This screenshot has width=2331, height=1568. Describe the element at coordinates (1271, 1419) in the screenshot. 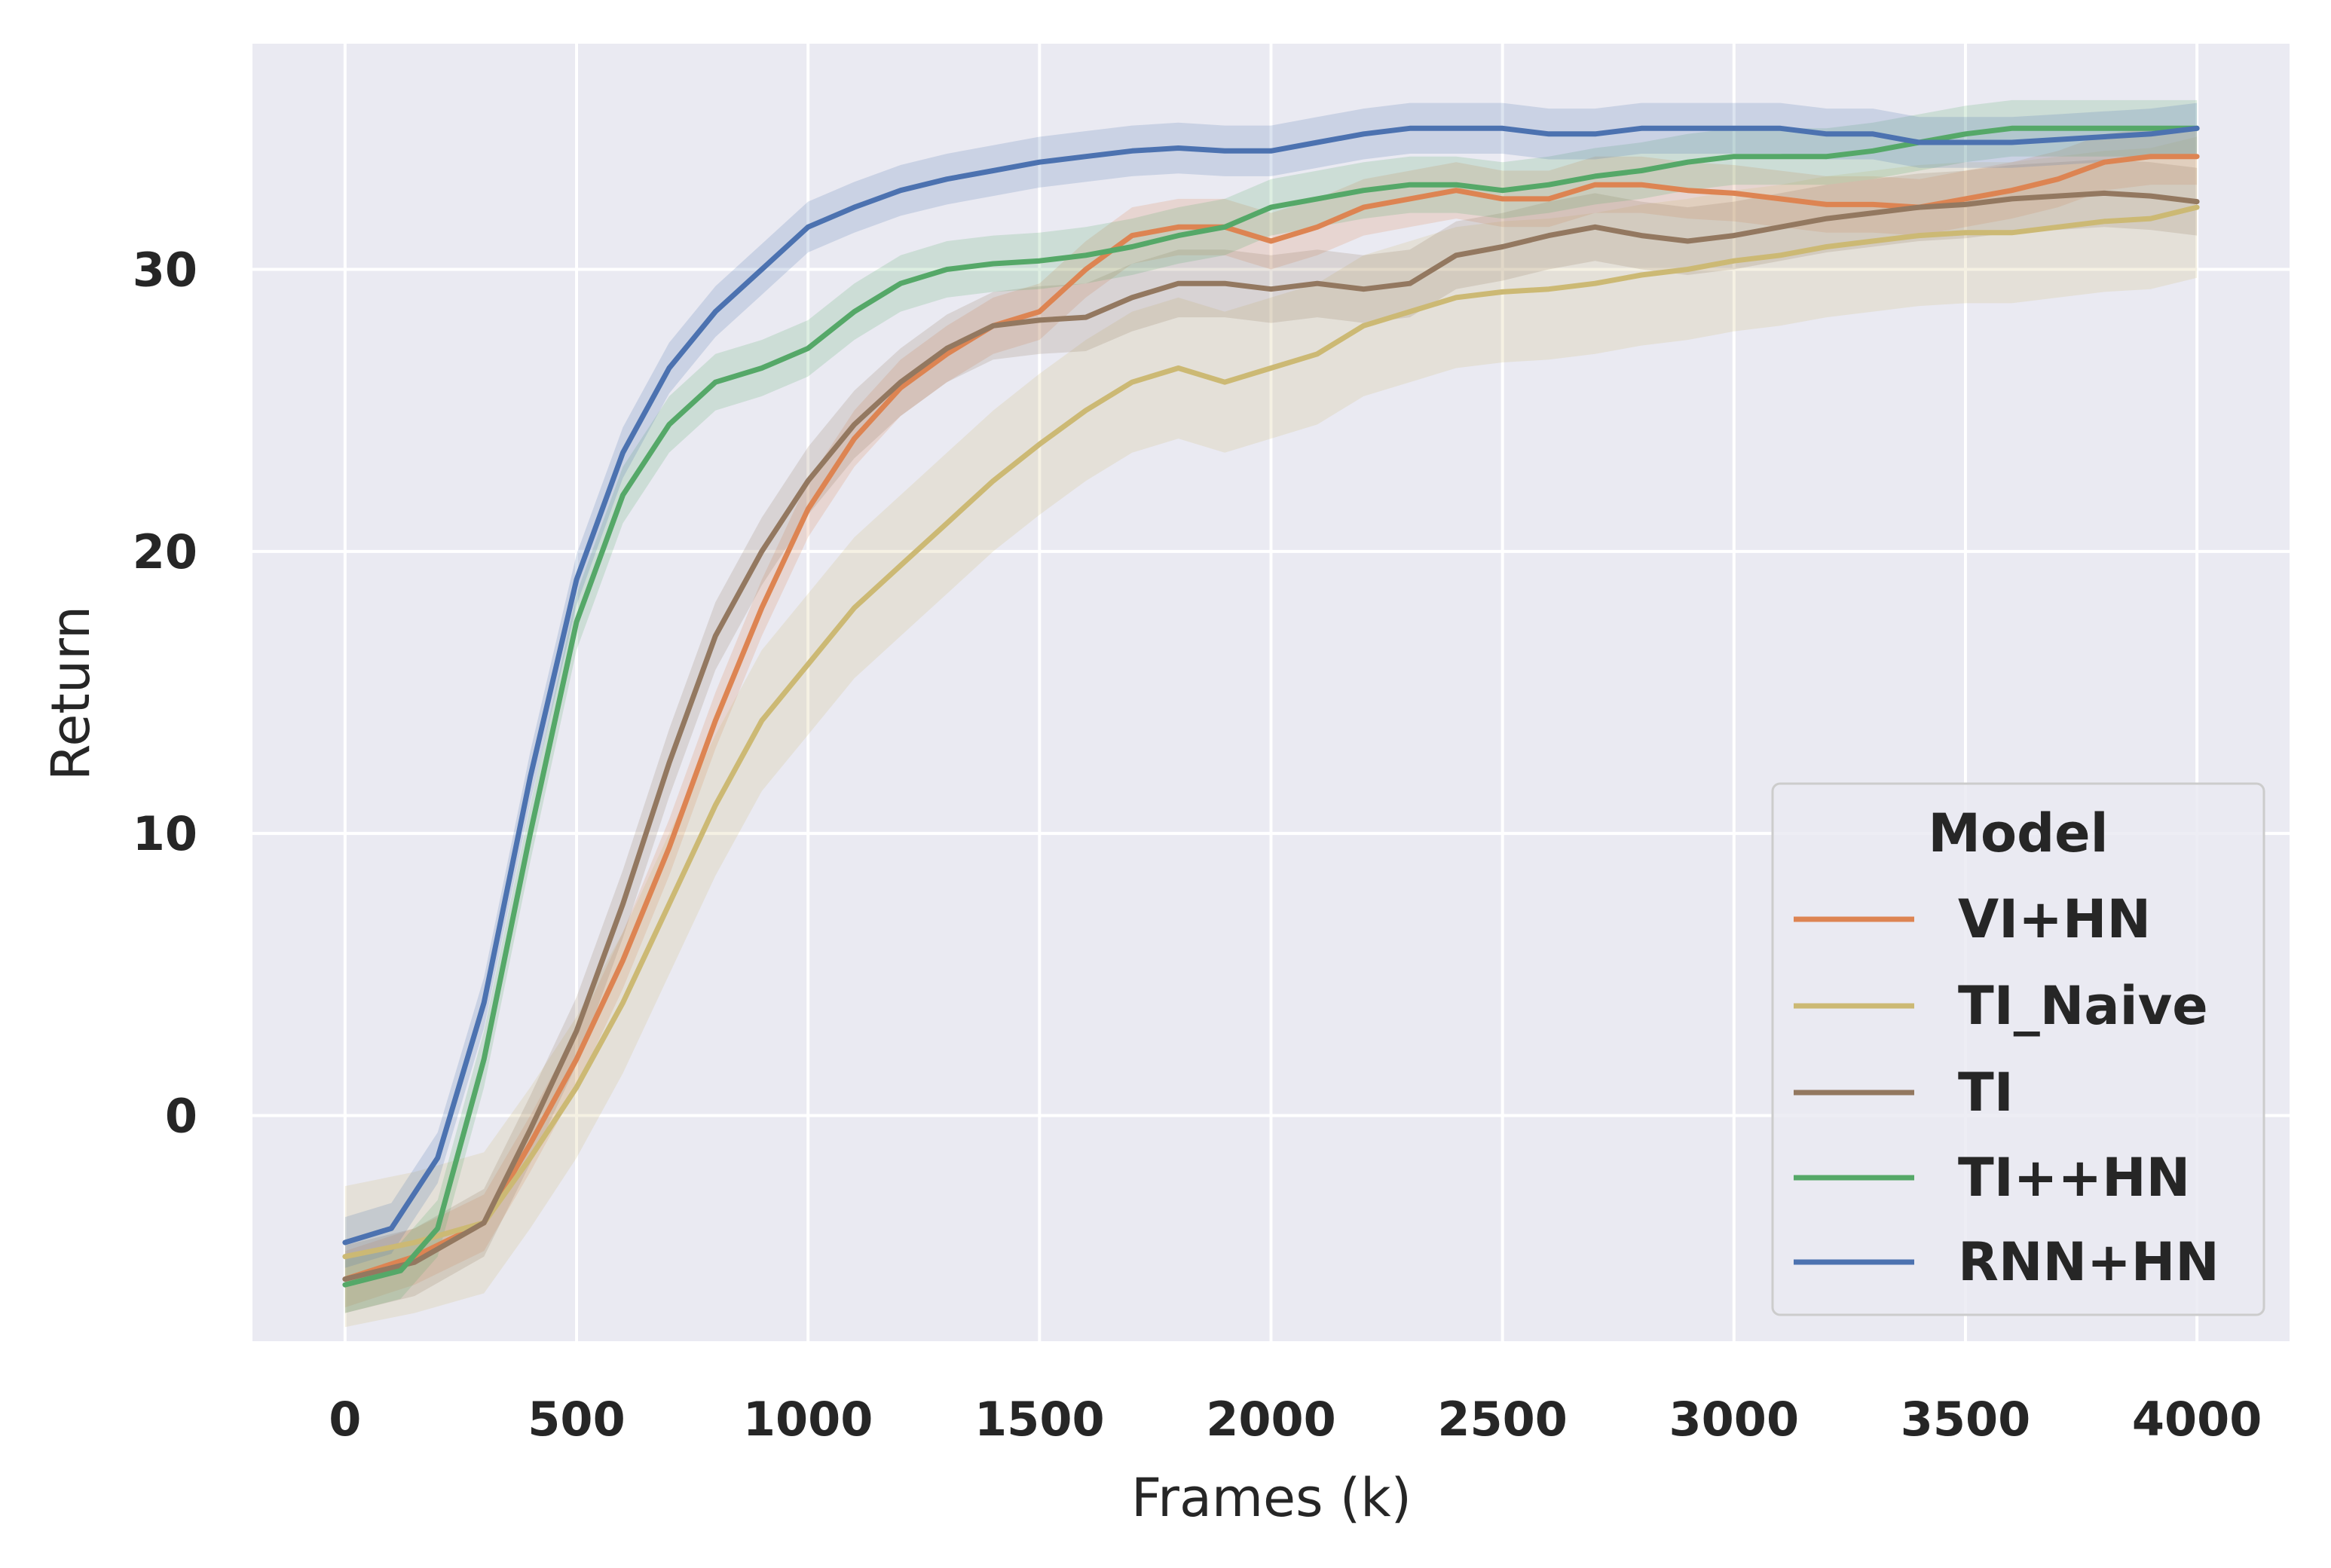

I see `x-tick-label: 2000` at that location.